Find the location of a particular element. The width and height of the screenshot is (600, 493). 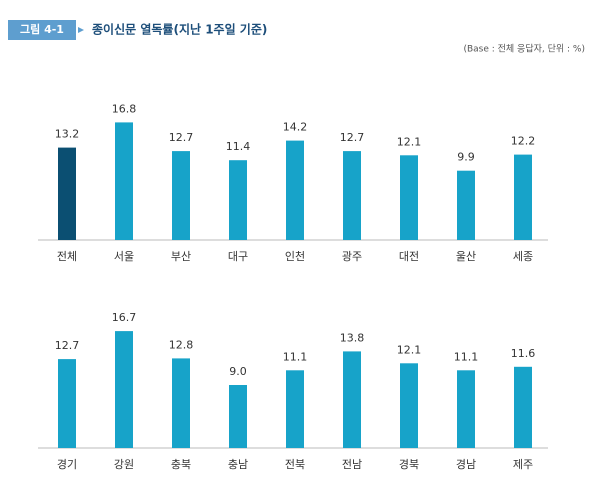

x-tick-label: 경남 is located at coordinates (466, 464).